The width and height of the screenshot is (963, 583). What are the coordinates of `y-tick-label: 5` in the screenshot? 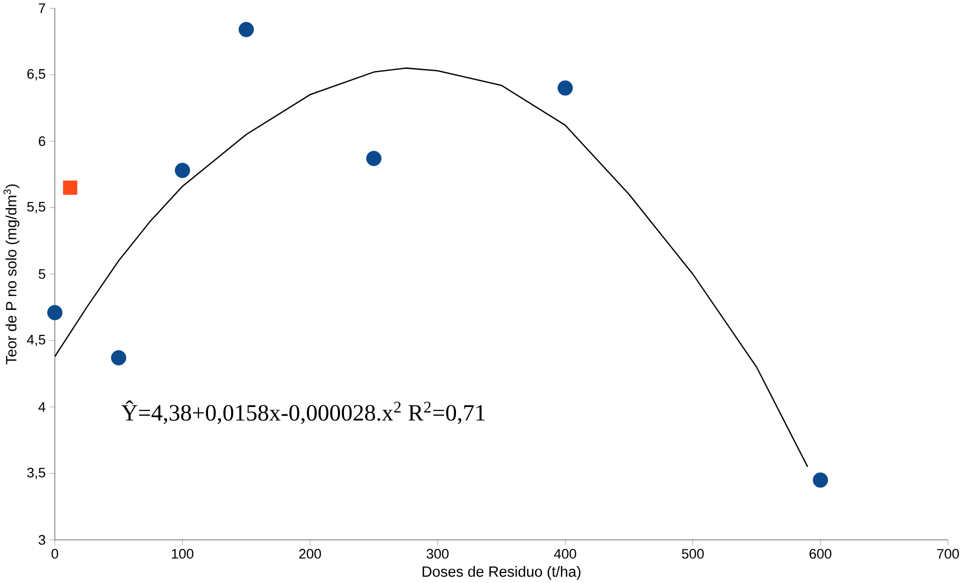 It's located at (42, 274).